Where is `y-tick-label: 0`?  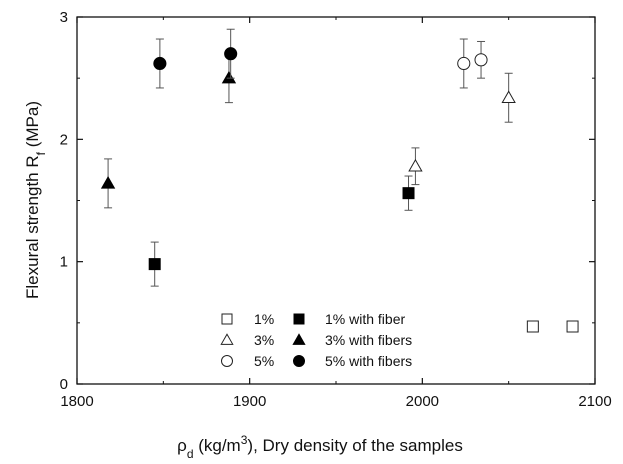 y-tick-label: 0 is located at coordinates (64, 384).